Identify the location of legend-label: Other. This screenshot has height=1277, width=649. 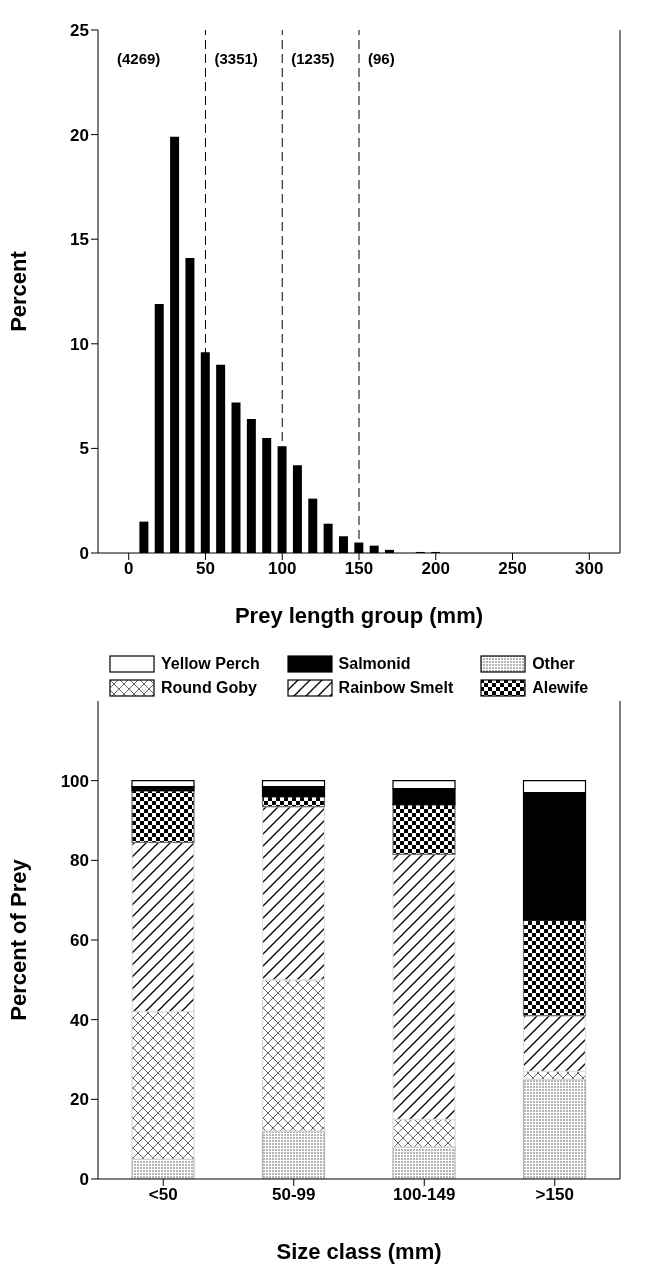
(553, 664).